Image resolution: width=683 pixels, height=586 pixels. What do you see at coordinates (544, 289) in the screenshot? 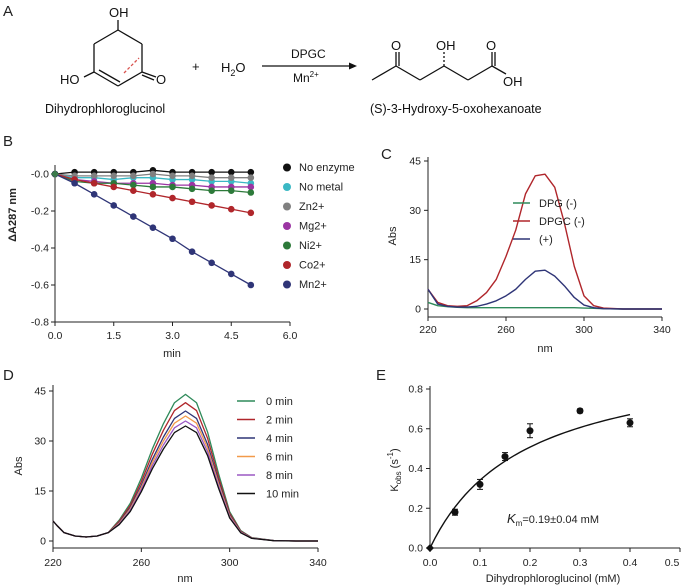
I see `chart-c-series-line` at bounding box center [544, 289].